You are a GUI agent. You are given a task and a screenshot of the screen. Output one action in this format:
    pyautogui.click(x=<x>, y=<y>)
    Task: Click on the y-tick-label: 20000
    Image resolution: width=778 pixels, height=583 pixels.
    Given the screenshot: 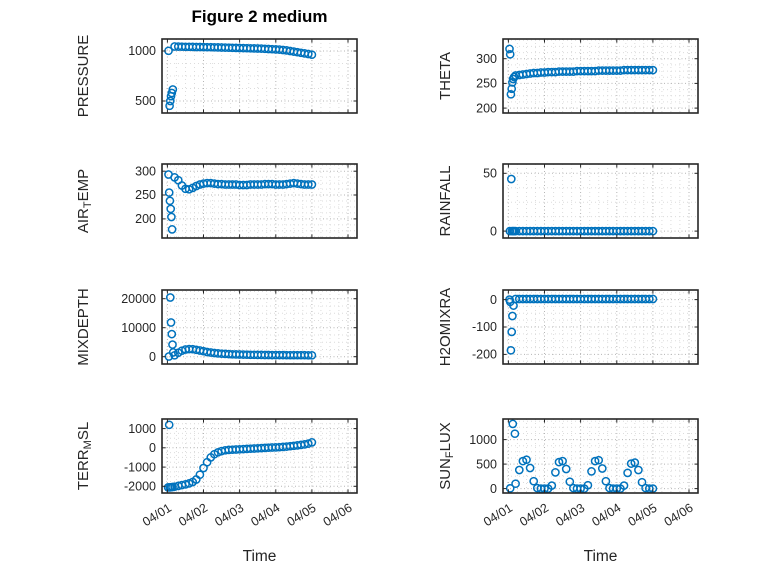 What is the action you would take?
    pyautogui.click(x=138, y=299)
    